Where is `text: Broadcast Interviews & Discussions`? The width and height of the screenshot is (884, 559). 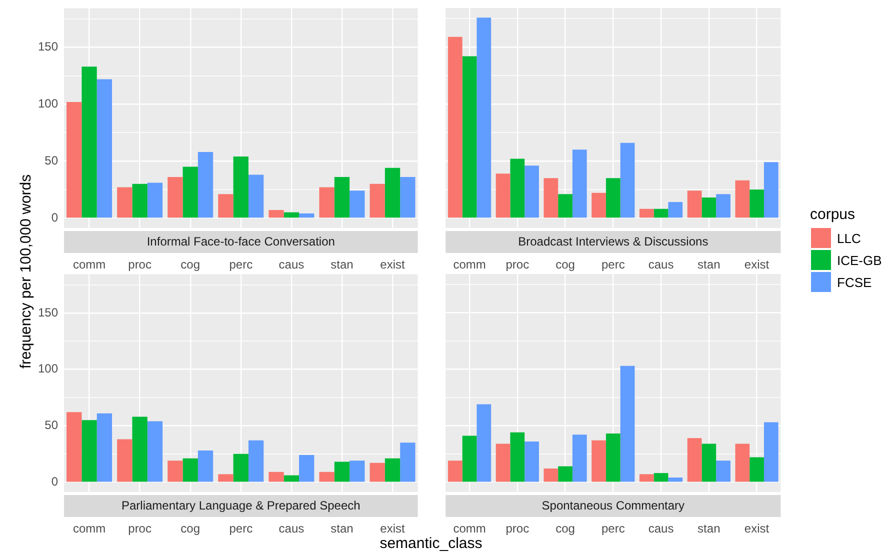 text: Broadcast Interviews & Discussions is located at coordinates (613, 241).